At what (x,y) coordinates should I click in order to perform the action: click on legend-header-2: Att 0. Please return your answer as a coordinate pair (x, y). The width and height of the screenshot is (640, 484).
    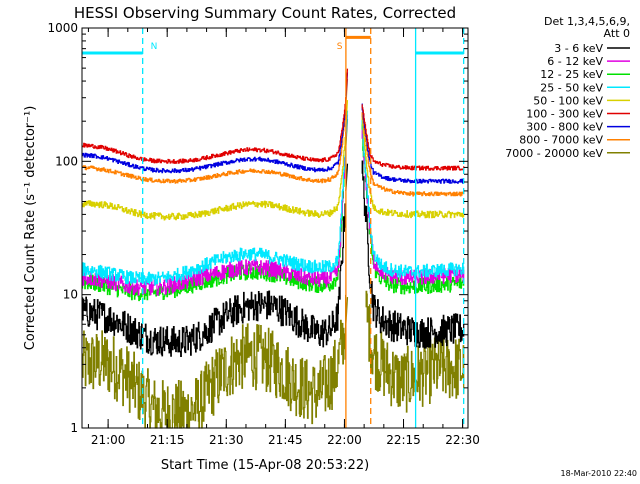
    Looking at the image, I should click on (617, 33).